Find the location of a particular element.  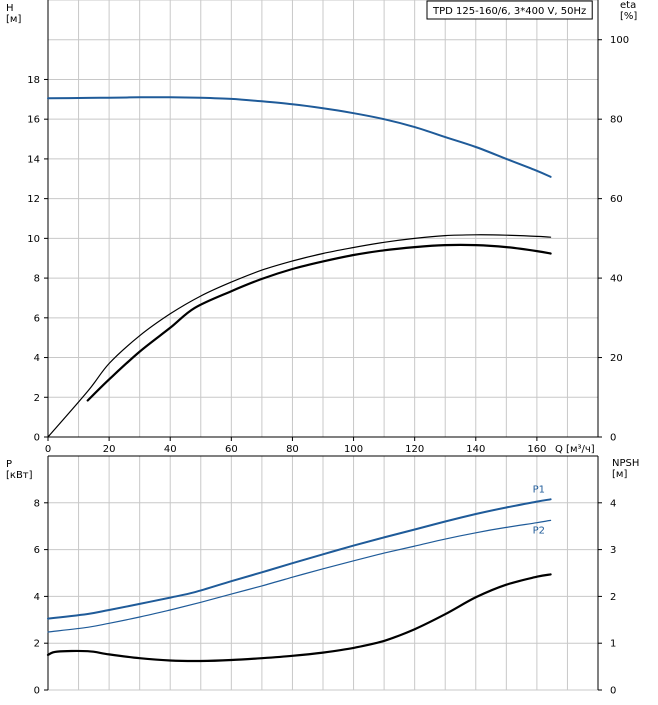

top-y-tick-label: 2 is located at coordinates (37, 398).